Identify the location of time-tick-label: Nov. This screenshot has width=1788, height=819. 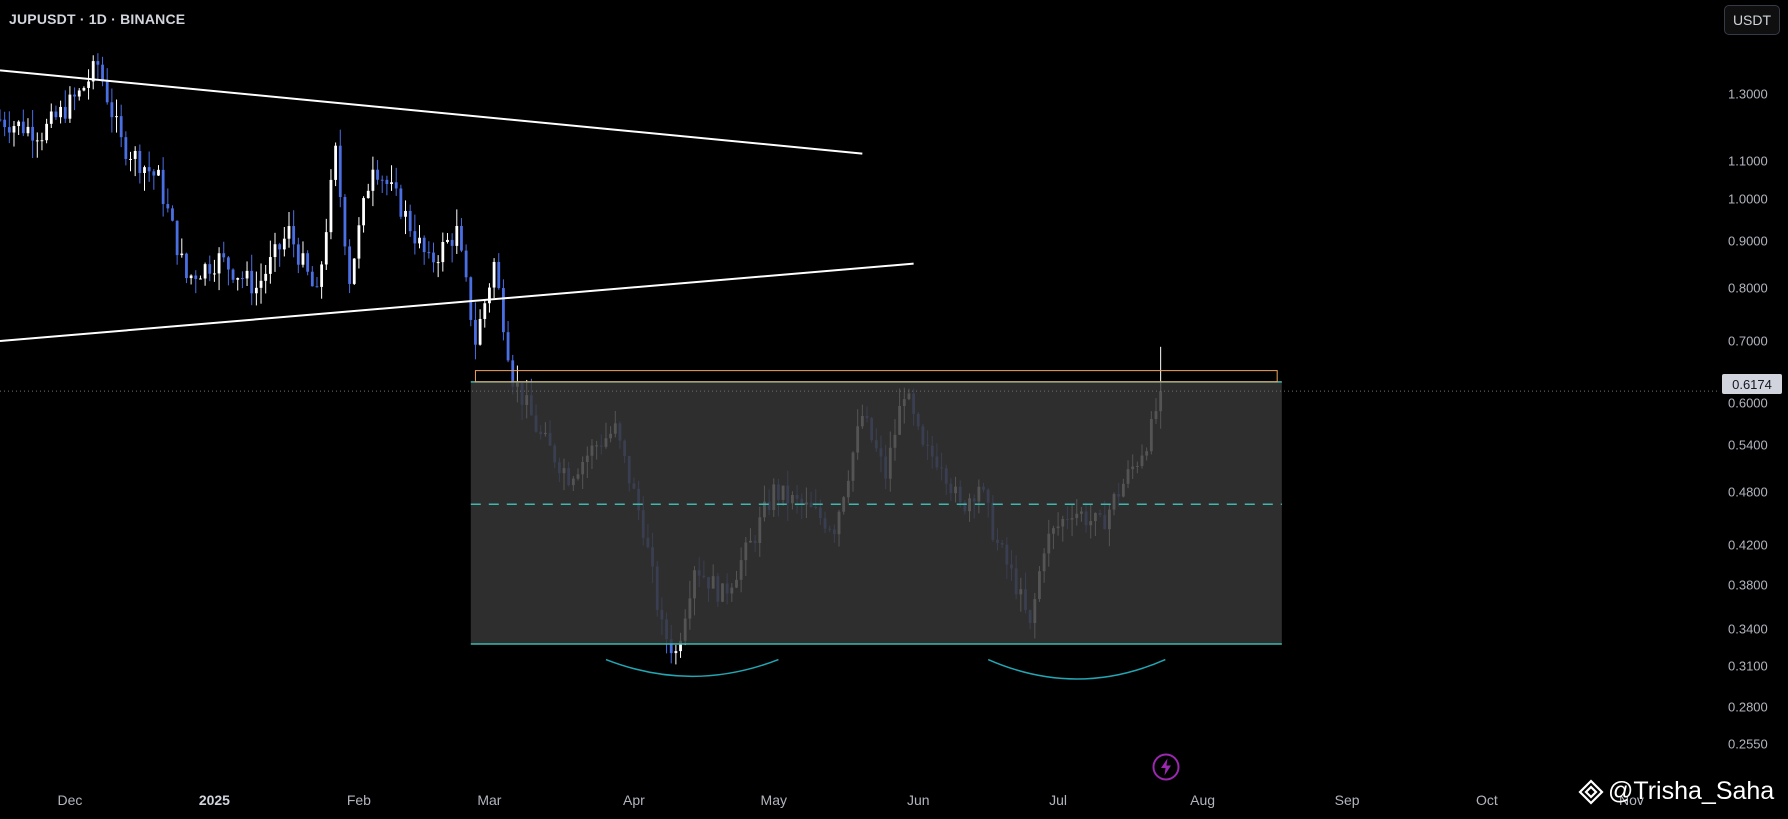
(1631, 800).